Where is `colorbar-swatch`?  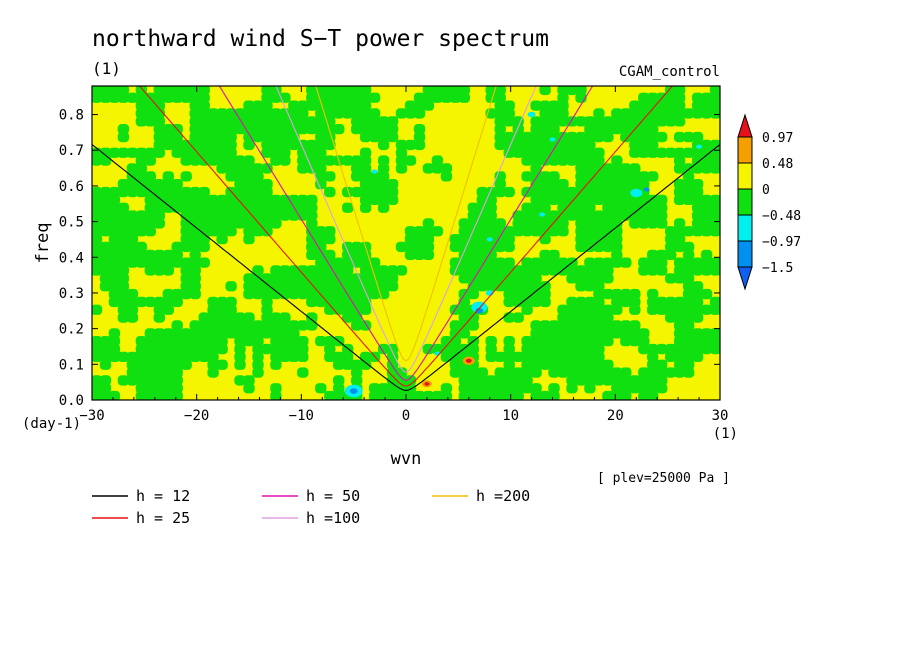
colorbar-swatch is located at coordinates (745, 254).